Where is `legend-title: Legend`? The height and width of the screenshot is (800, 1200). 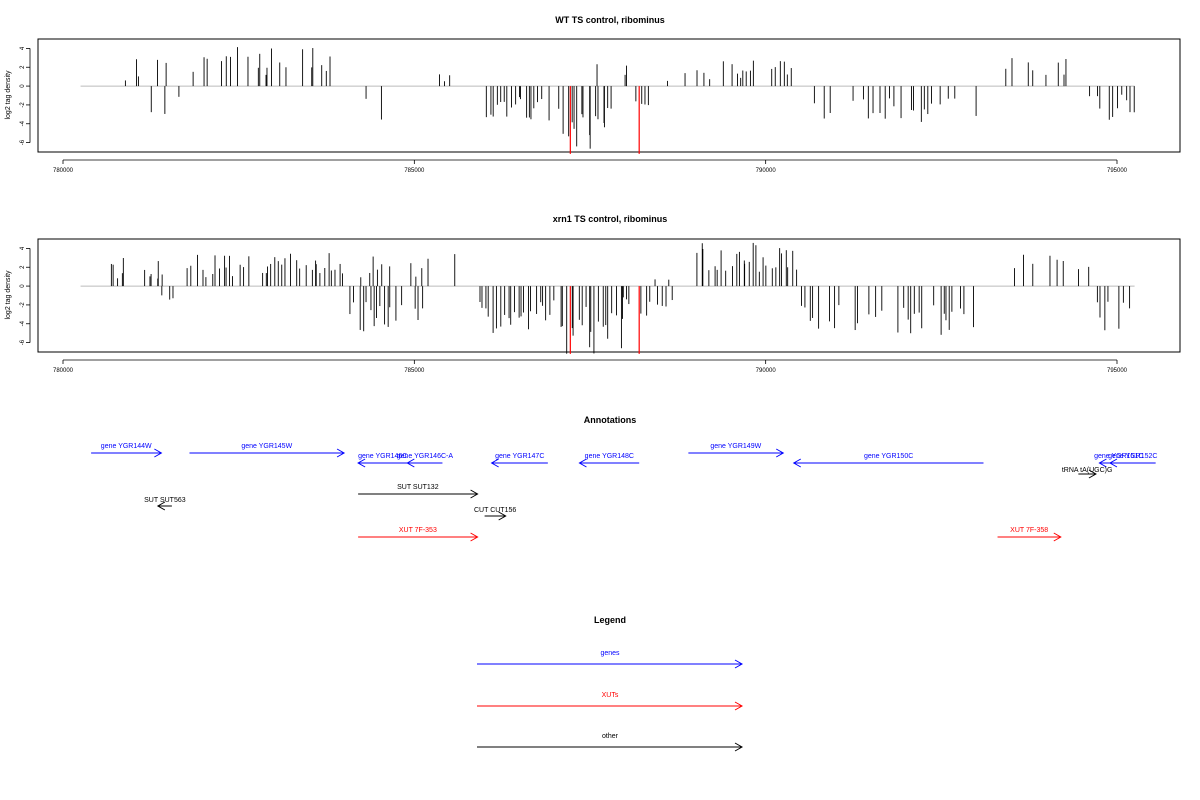 legend-title: Legend is located at coordinates (610, 620).